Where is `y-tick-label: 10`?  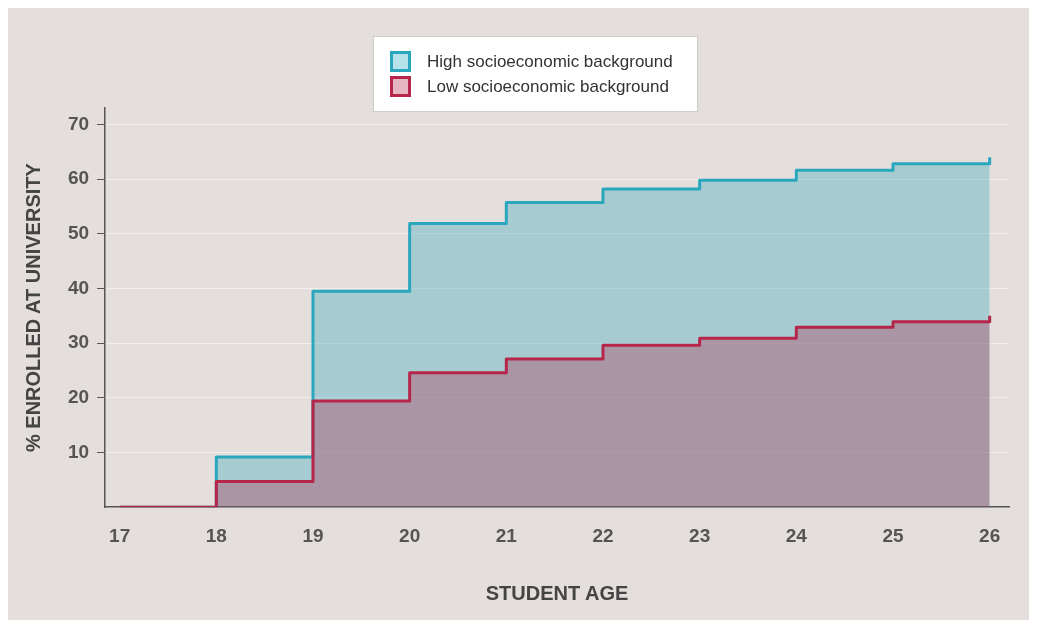
y-tick-label: 10 is located at coordinates (78, 451).